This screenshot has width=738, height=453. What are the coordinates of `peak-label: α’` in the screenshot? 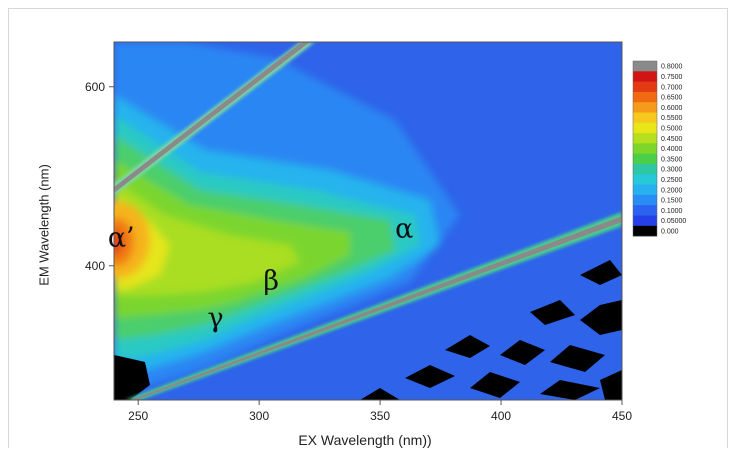 It's located at (121, 237).